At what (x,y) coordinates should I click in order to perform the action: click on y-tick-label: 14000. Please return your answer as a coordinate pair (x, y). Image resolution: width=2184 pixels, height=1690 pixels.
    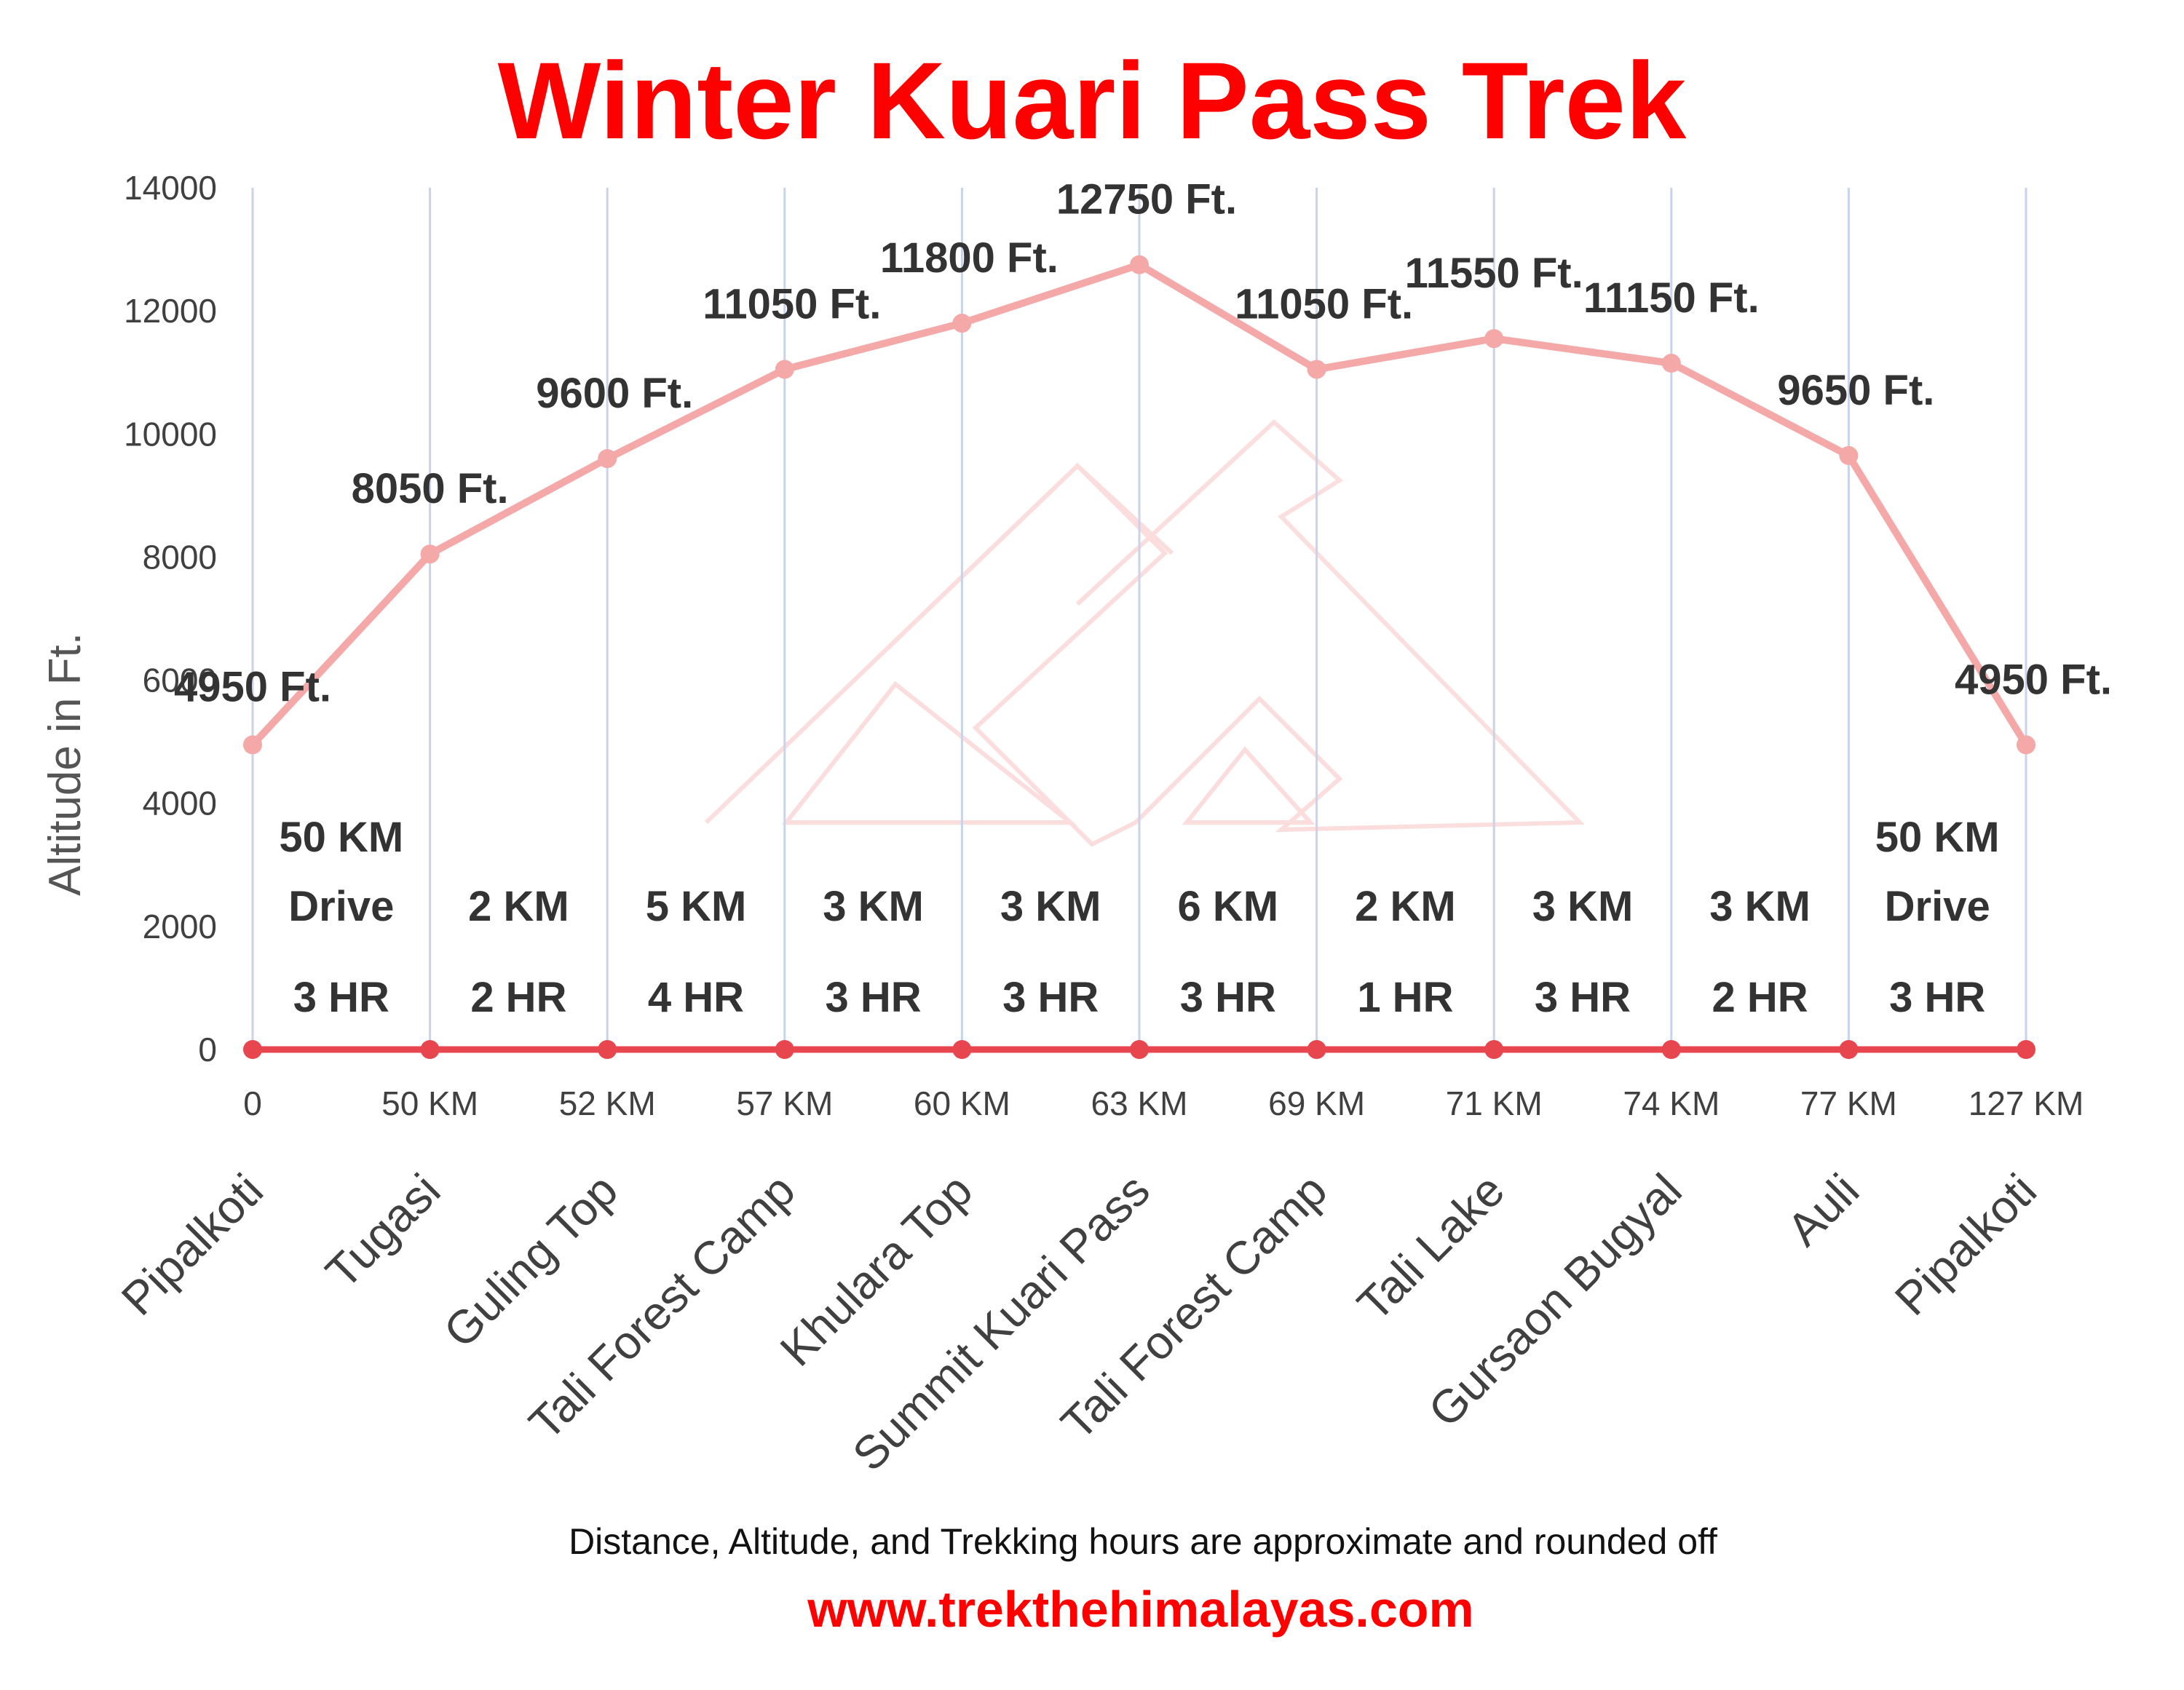
    Looking at the image, I should click on (170, 188).